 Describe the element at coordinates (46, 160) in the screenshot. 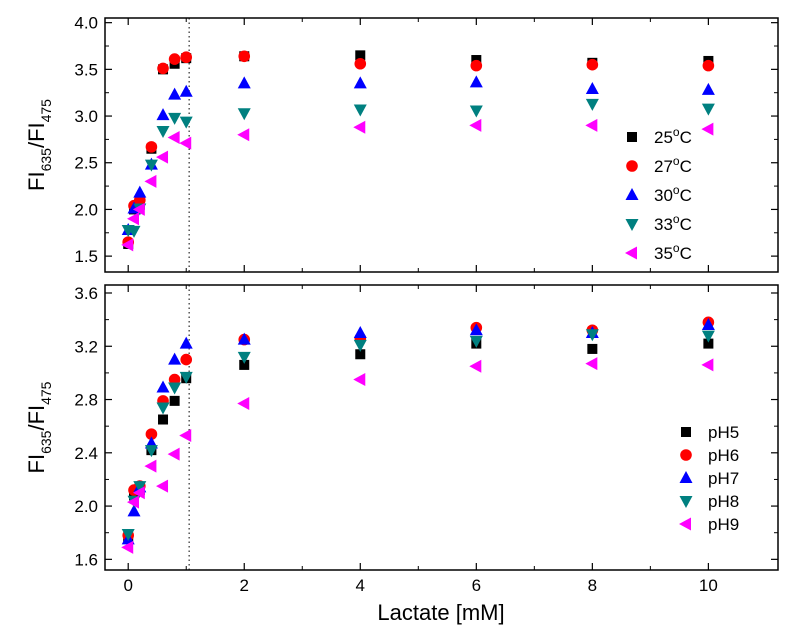

I see `y-axis-title-subscript: 635` at that location.